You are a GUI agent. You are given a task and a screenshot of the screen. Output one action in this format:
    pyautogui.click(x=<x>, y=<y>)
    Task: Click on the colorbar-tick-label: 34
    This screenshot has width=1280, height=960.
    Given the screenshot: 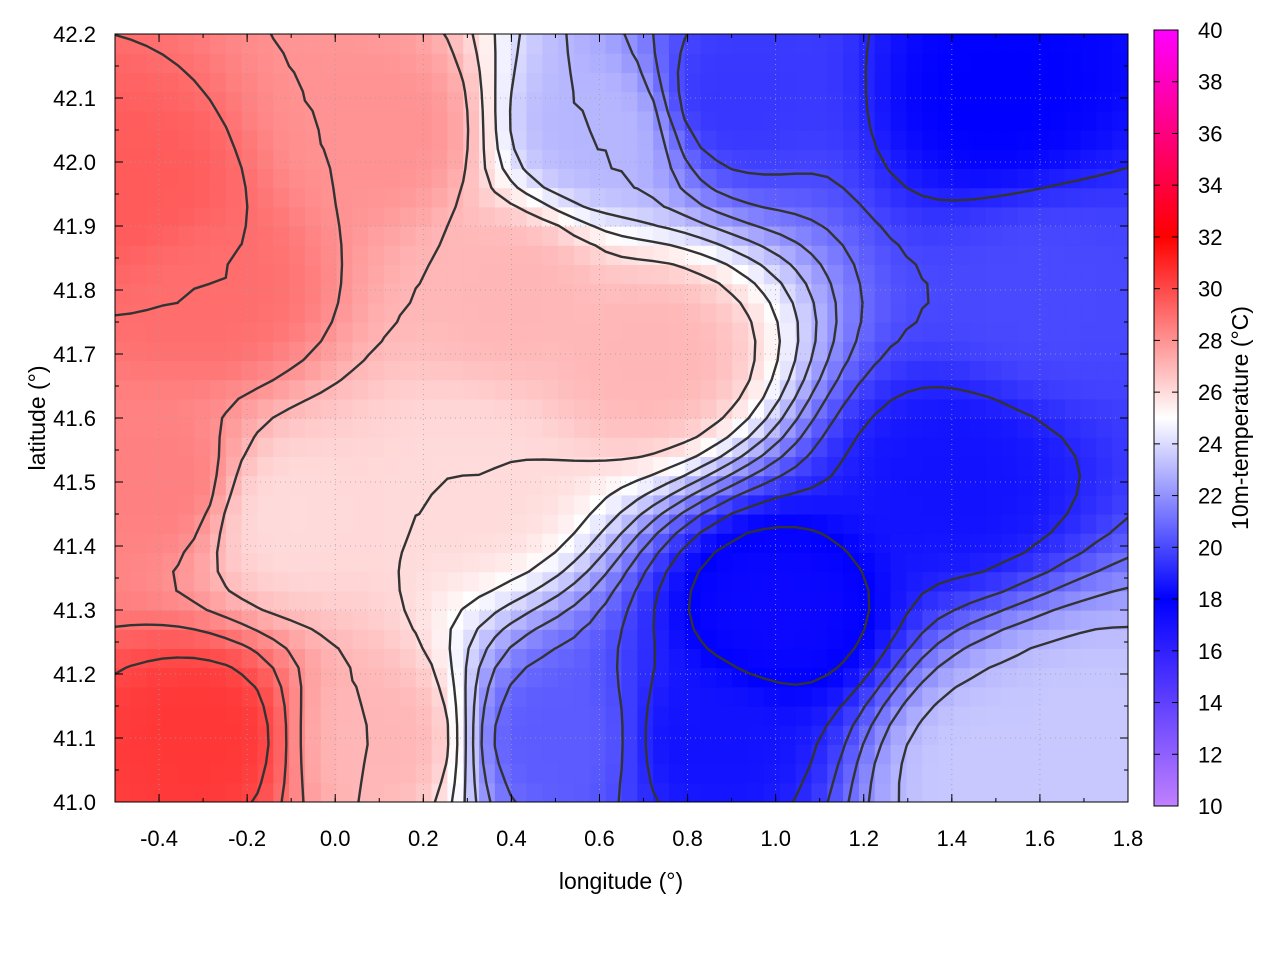 What is the action you would take?
    pyautogui.click(x=1210, y=185)
    